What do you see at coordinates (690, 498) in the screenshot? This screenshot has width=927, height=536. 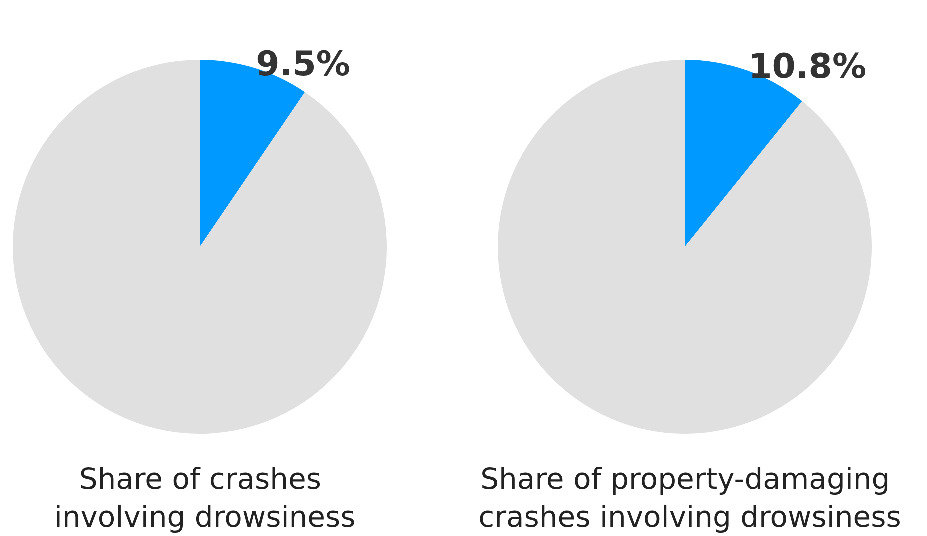 I see `text: Share of property-damaging crashes involving drowsiness` at bounding box center [690, 498].